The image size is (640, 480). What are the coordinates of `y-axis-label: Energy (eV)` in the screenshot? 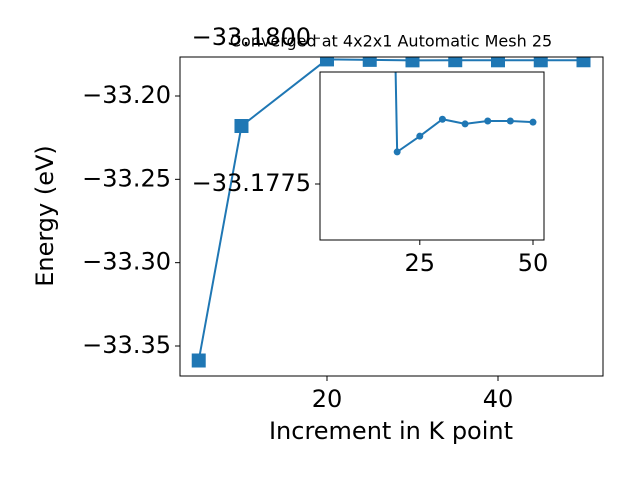 It's located at (45, 216).